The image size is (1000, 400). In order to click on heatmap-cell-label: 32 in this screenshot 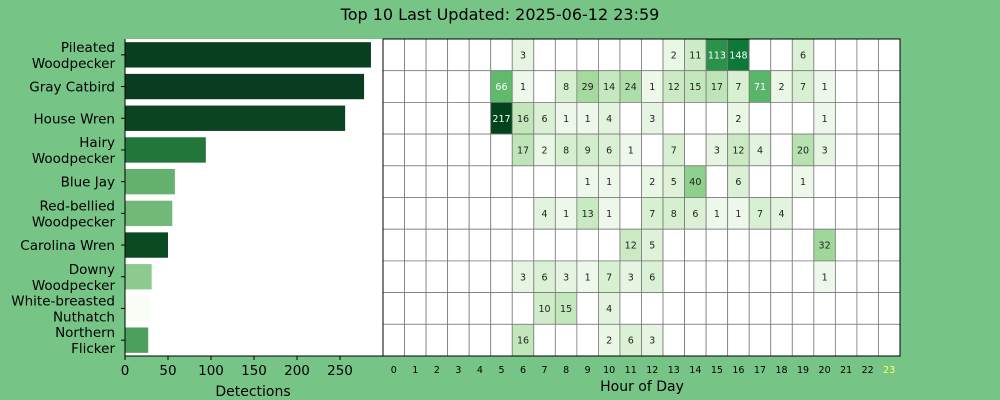, I will do `click(825, 246)`.